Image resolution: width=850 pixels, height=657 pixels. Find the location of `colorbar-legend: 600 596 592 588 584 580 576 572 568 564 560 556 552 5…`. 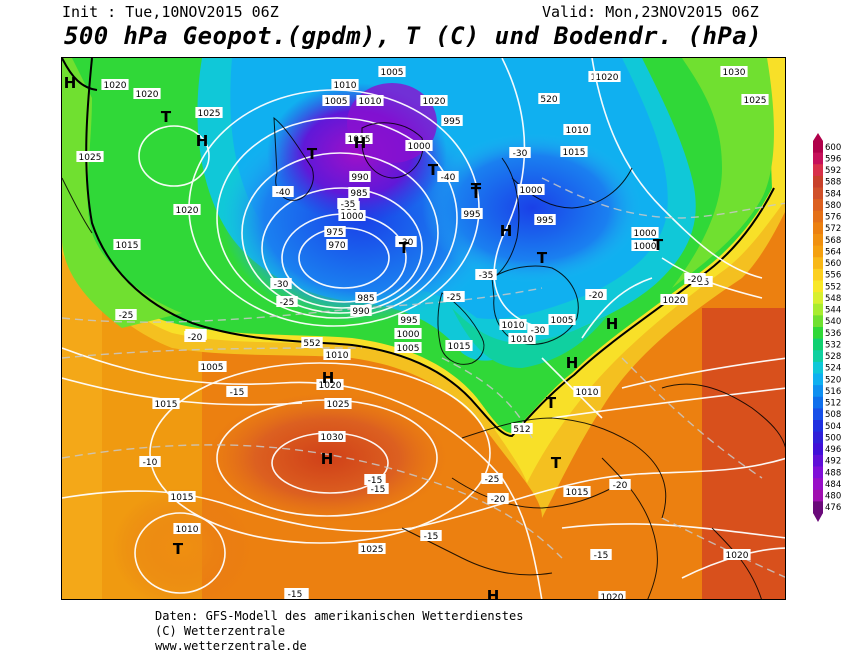

colorbar-legend: 600 596 592 588 584 580 576 572 568 564 560 556 552 5… is located at coordinates (831, 329).